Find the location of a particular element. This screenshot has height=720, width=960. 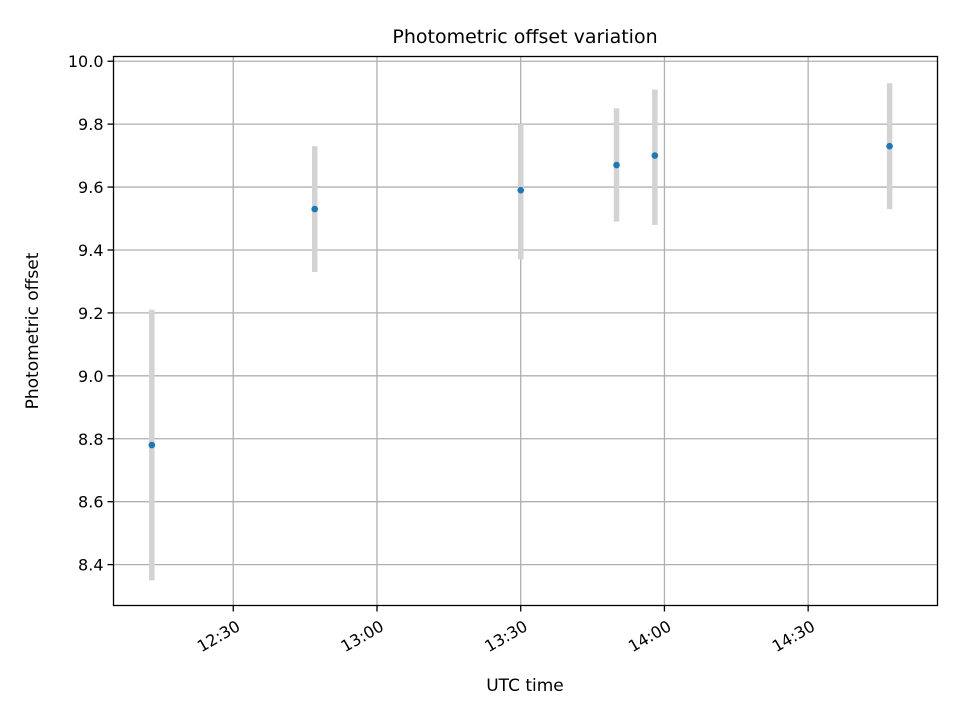

x-axis-label: UTC time is located at coordinates (525, 686).